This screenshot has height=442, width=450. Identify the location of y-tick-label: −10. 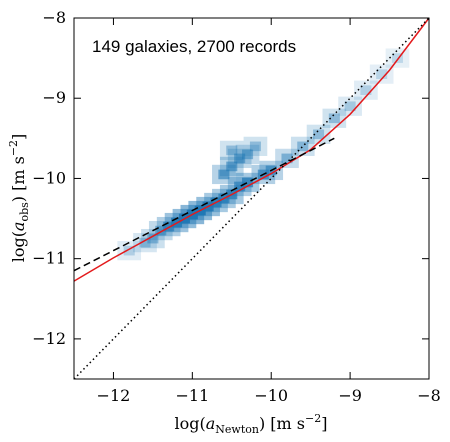
(49, 177).